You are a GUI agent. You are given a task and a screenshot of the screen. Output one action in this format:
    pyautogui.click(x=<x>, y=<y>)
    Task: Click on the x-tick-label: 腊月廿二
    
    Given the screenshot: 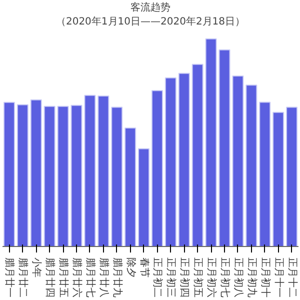 What is the action you would take?
    pyautogui.click(x=23, y=278)
    